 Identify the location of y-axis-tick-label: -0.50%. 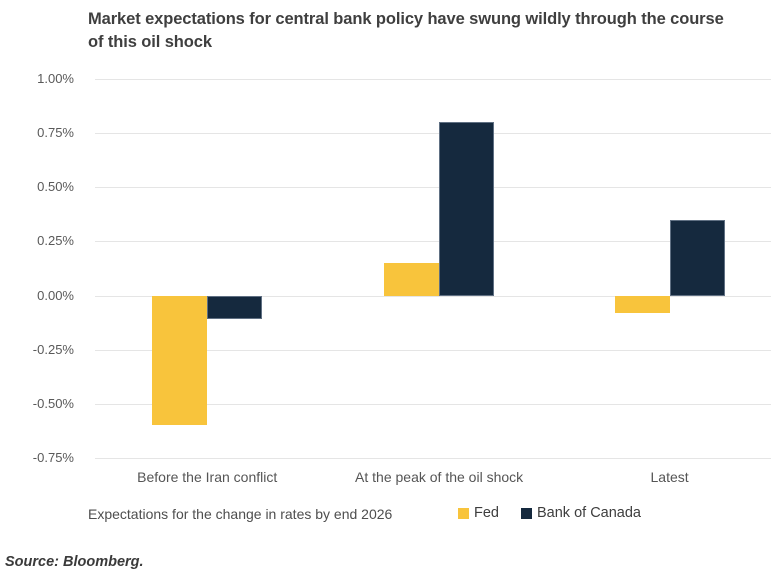
(53, 403).